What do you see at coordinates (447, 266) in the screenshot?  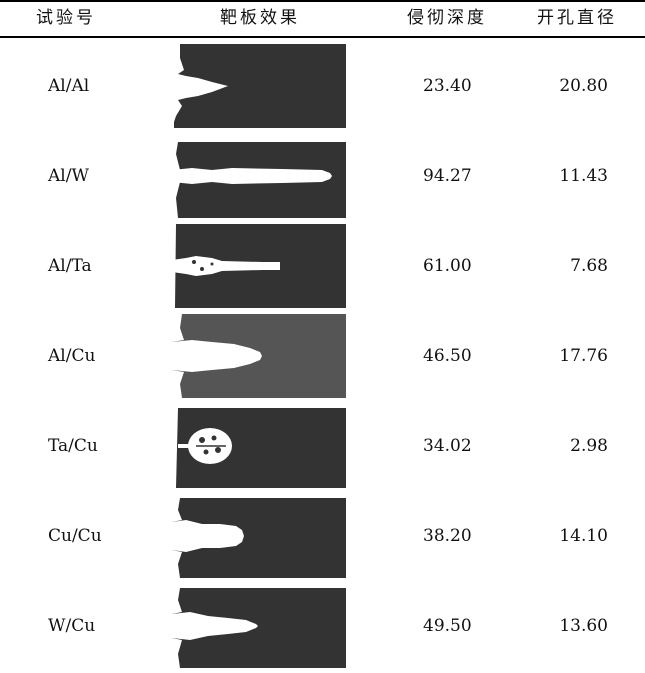 I see `depth-cell: 61.00` at bounding box center [447, 266].